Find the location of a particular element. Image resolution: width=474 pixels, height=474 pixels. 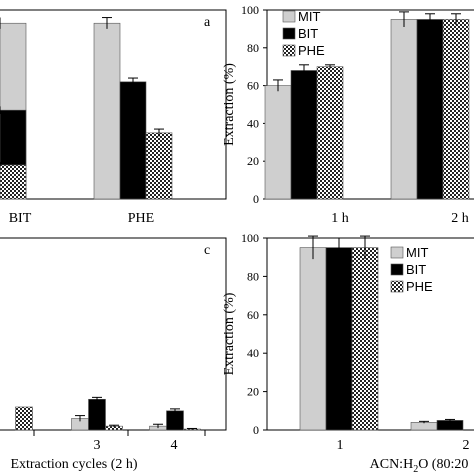

panel-label: c is located at coordinates (207, 250).